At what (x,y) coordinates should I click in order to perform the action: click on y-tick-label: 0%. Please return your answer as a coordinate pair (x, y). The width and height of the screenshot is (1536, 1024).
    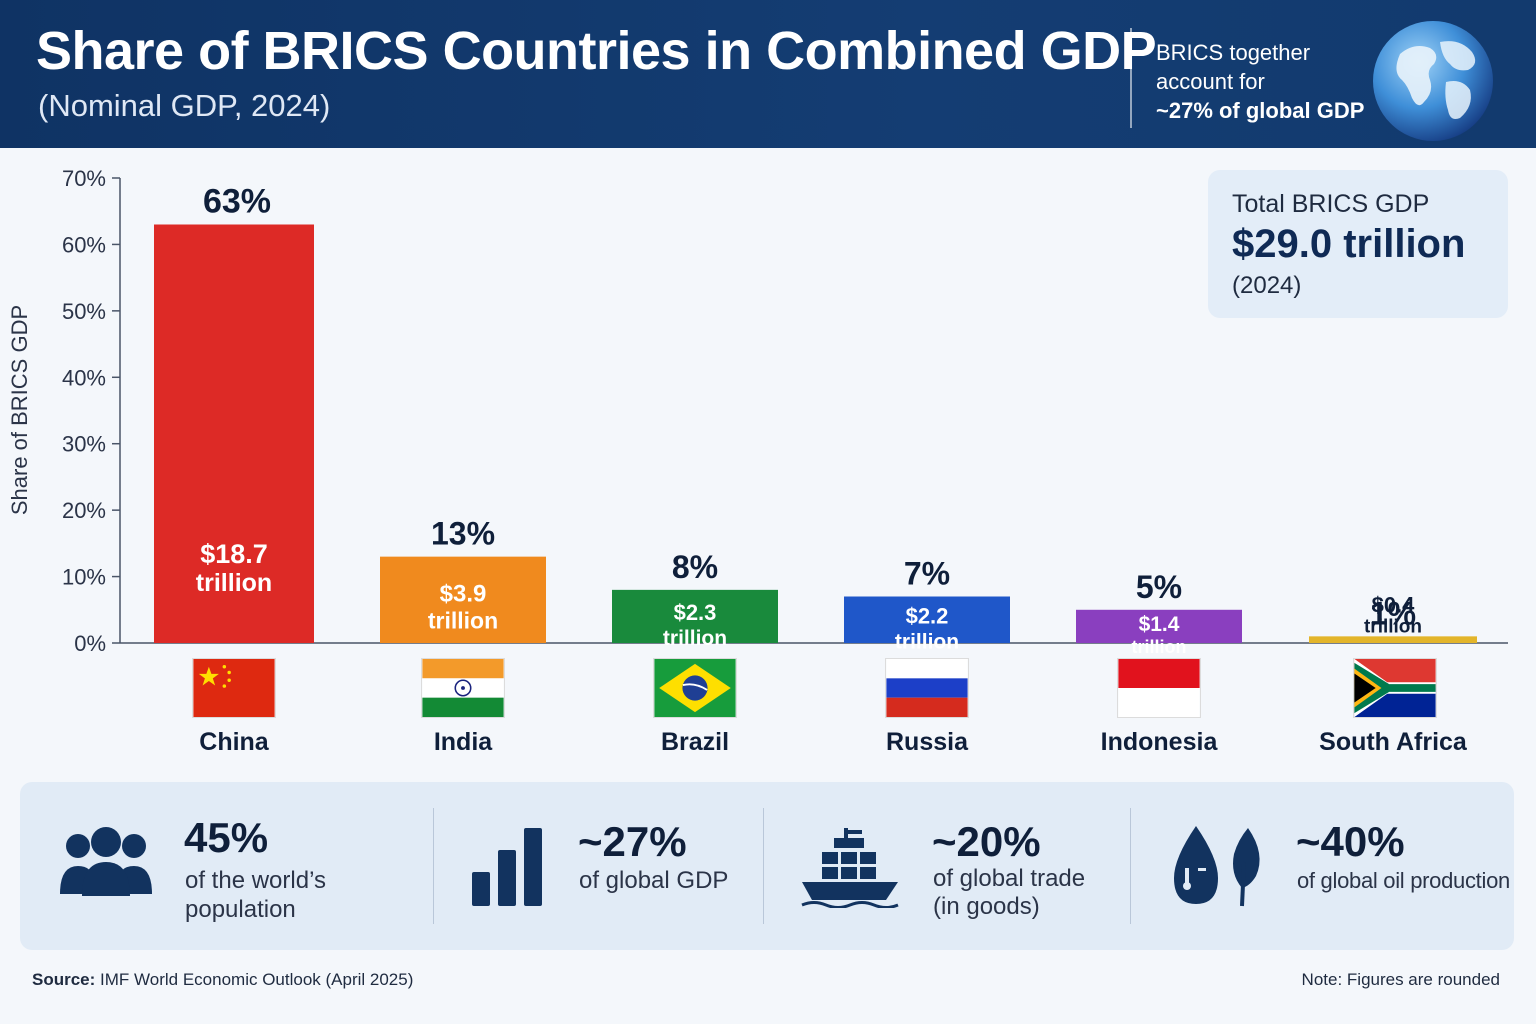
    Looking at the image, I should click on (90, 643).